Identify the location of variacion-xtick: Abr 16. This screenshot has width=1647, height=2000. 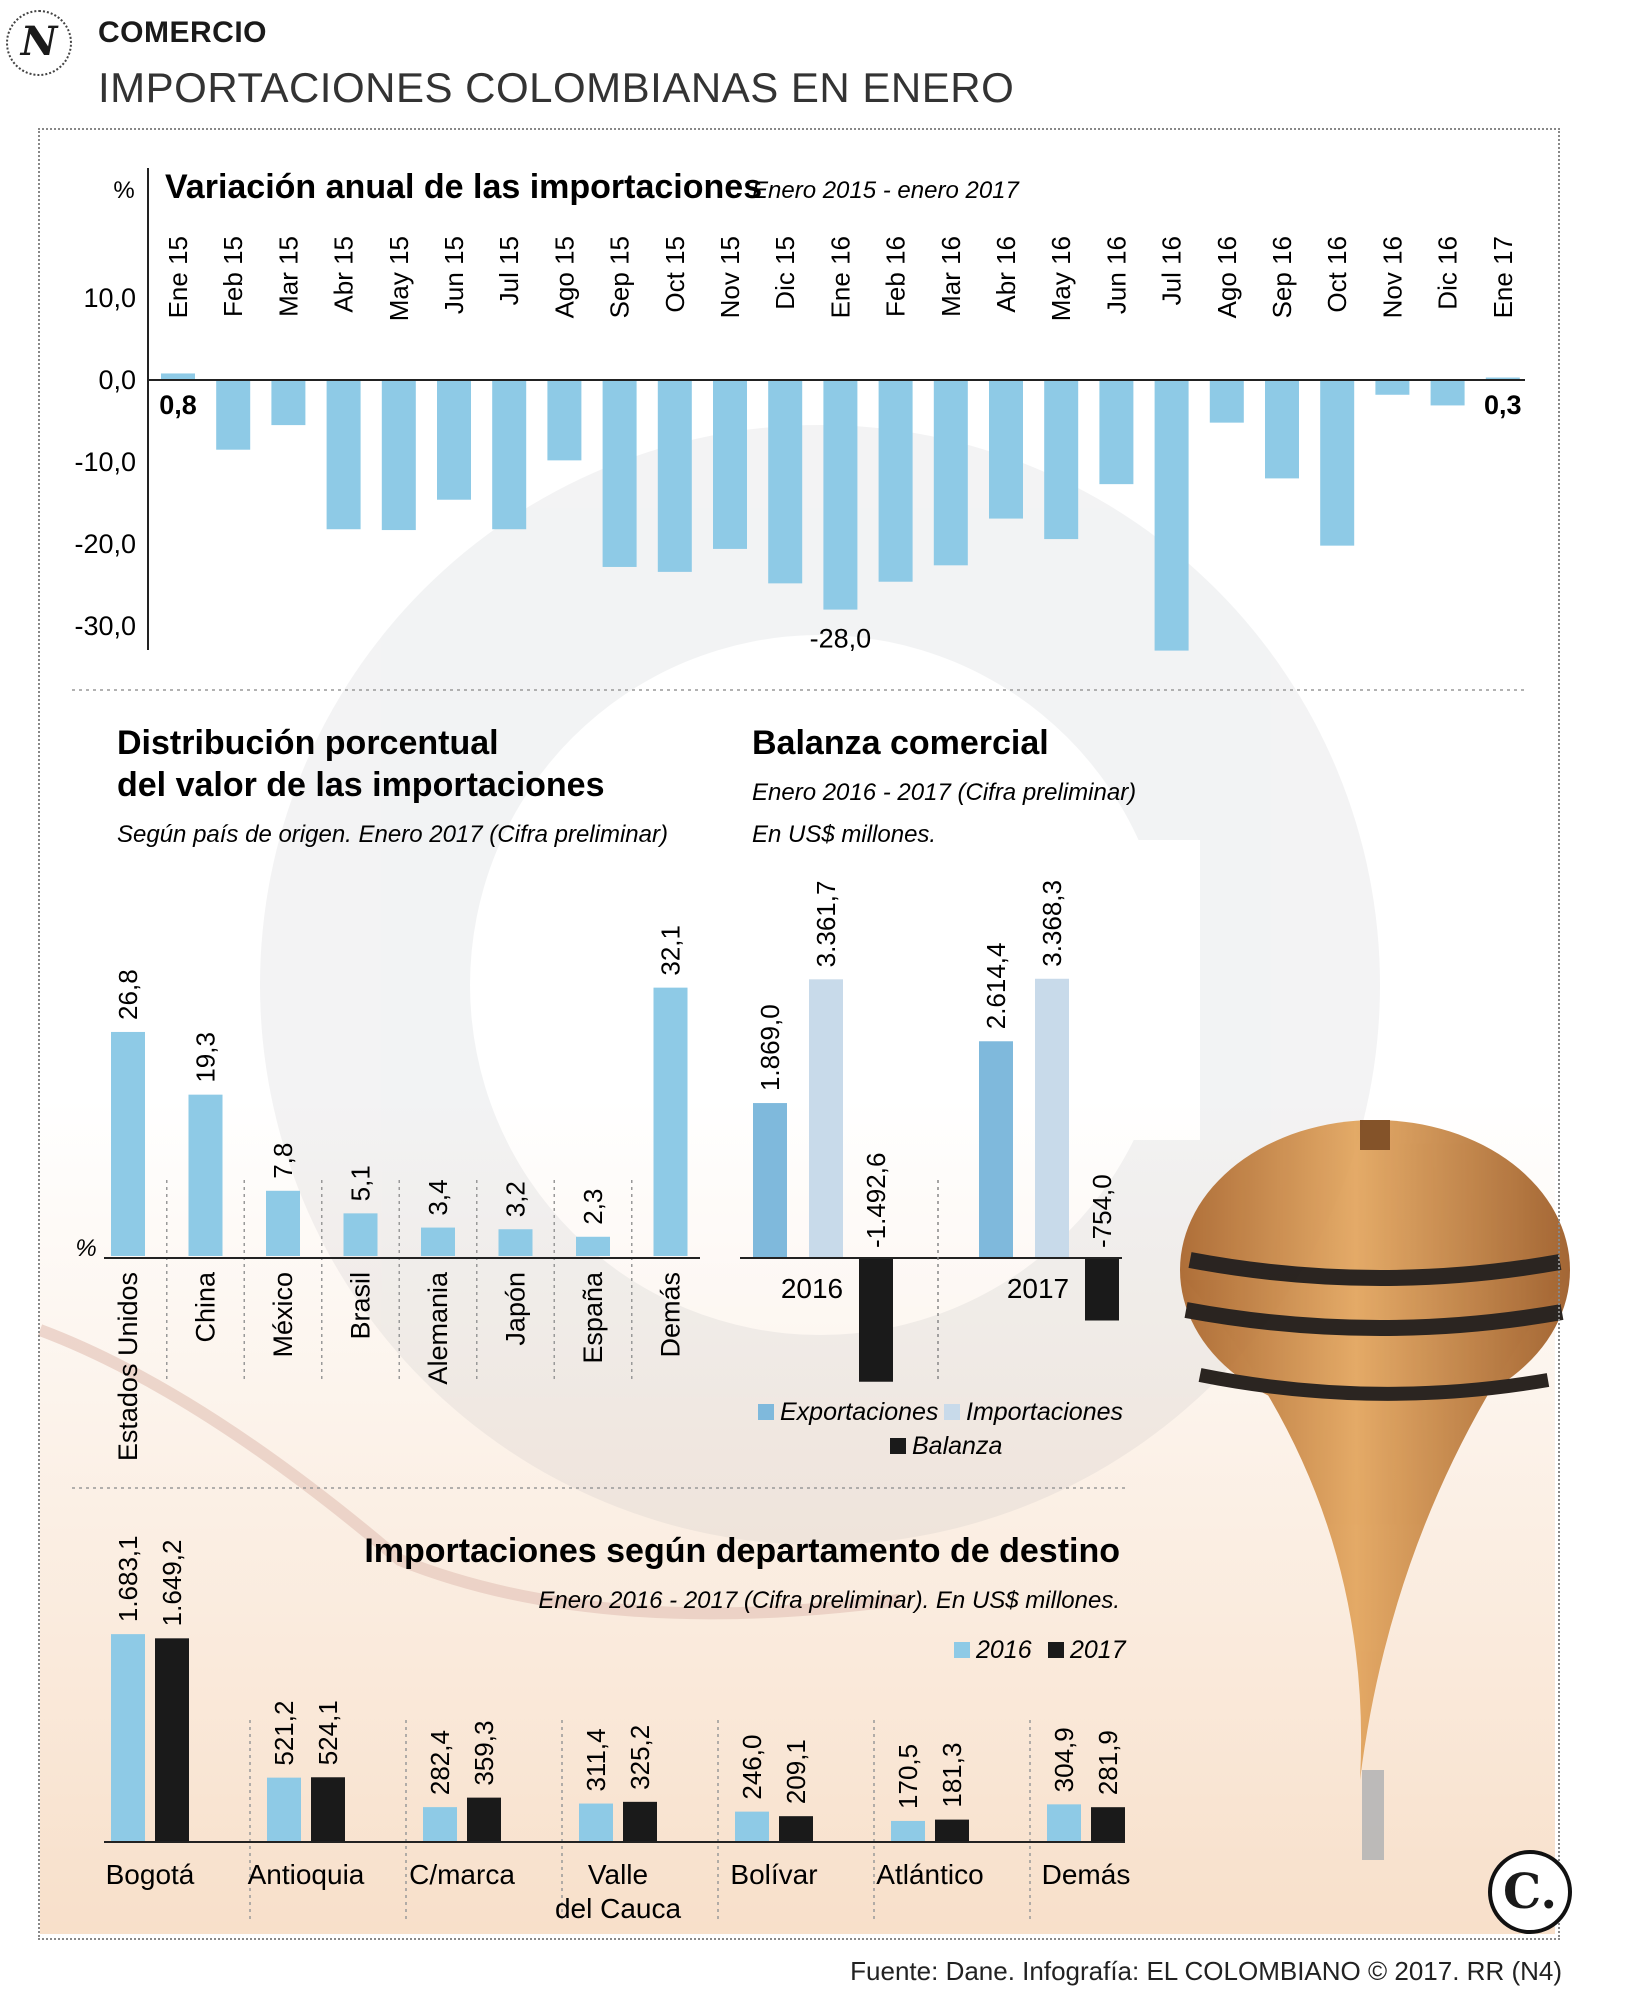
(1006, 274).